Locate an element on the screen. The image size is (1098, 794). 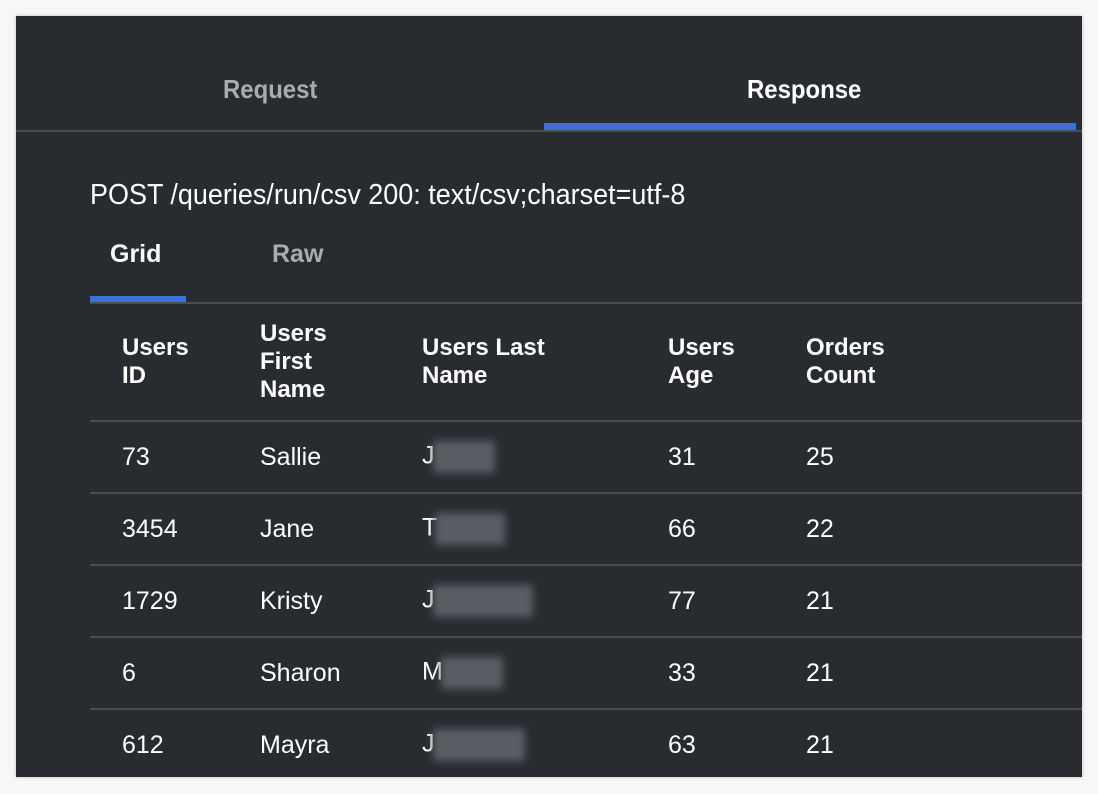
column-header-text: ID is located at coordinates (134, 375).